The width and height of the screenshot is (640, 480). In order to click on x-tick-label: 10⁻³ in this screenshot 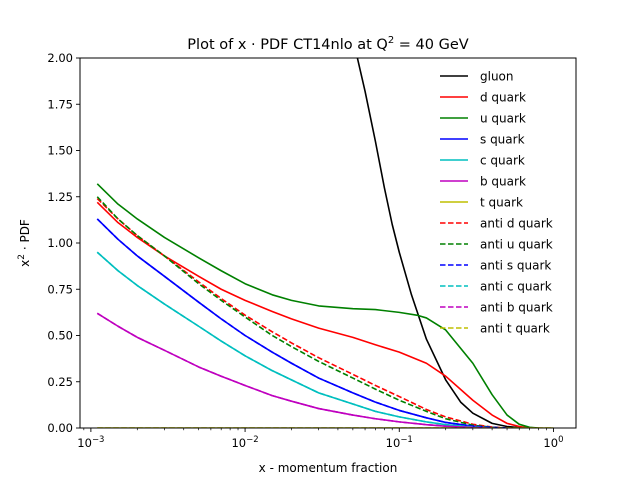, I will do `click(90, 442)`.